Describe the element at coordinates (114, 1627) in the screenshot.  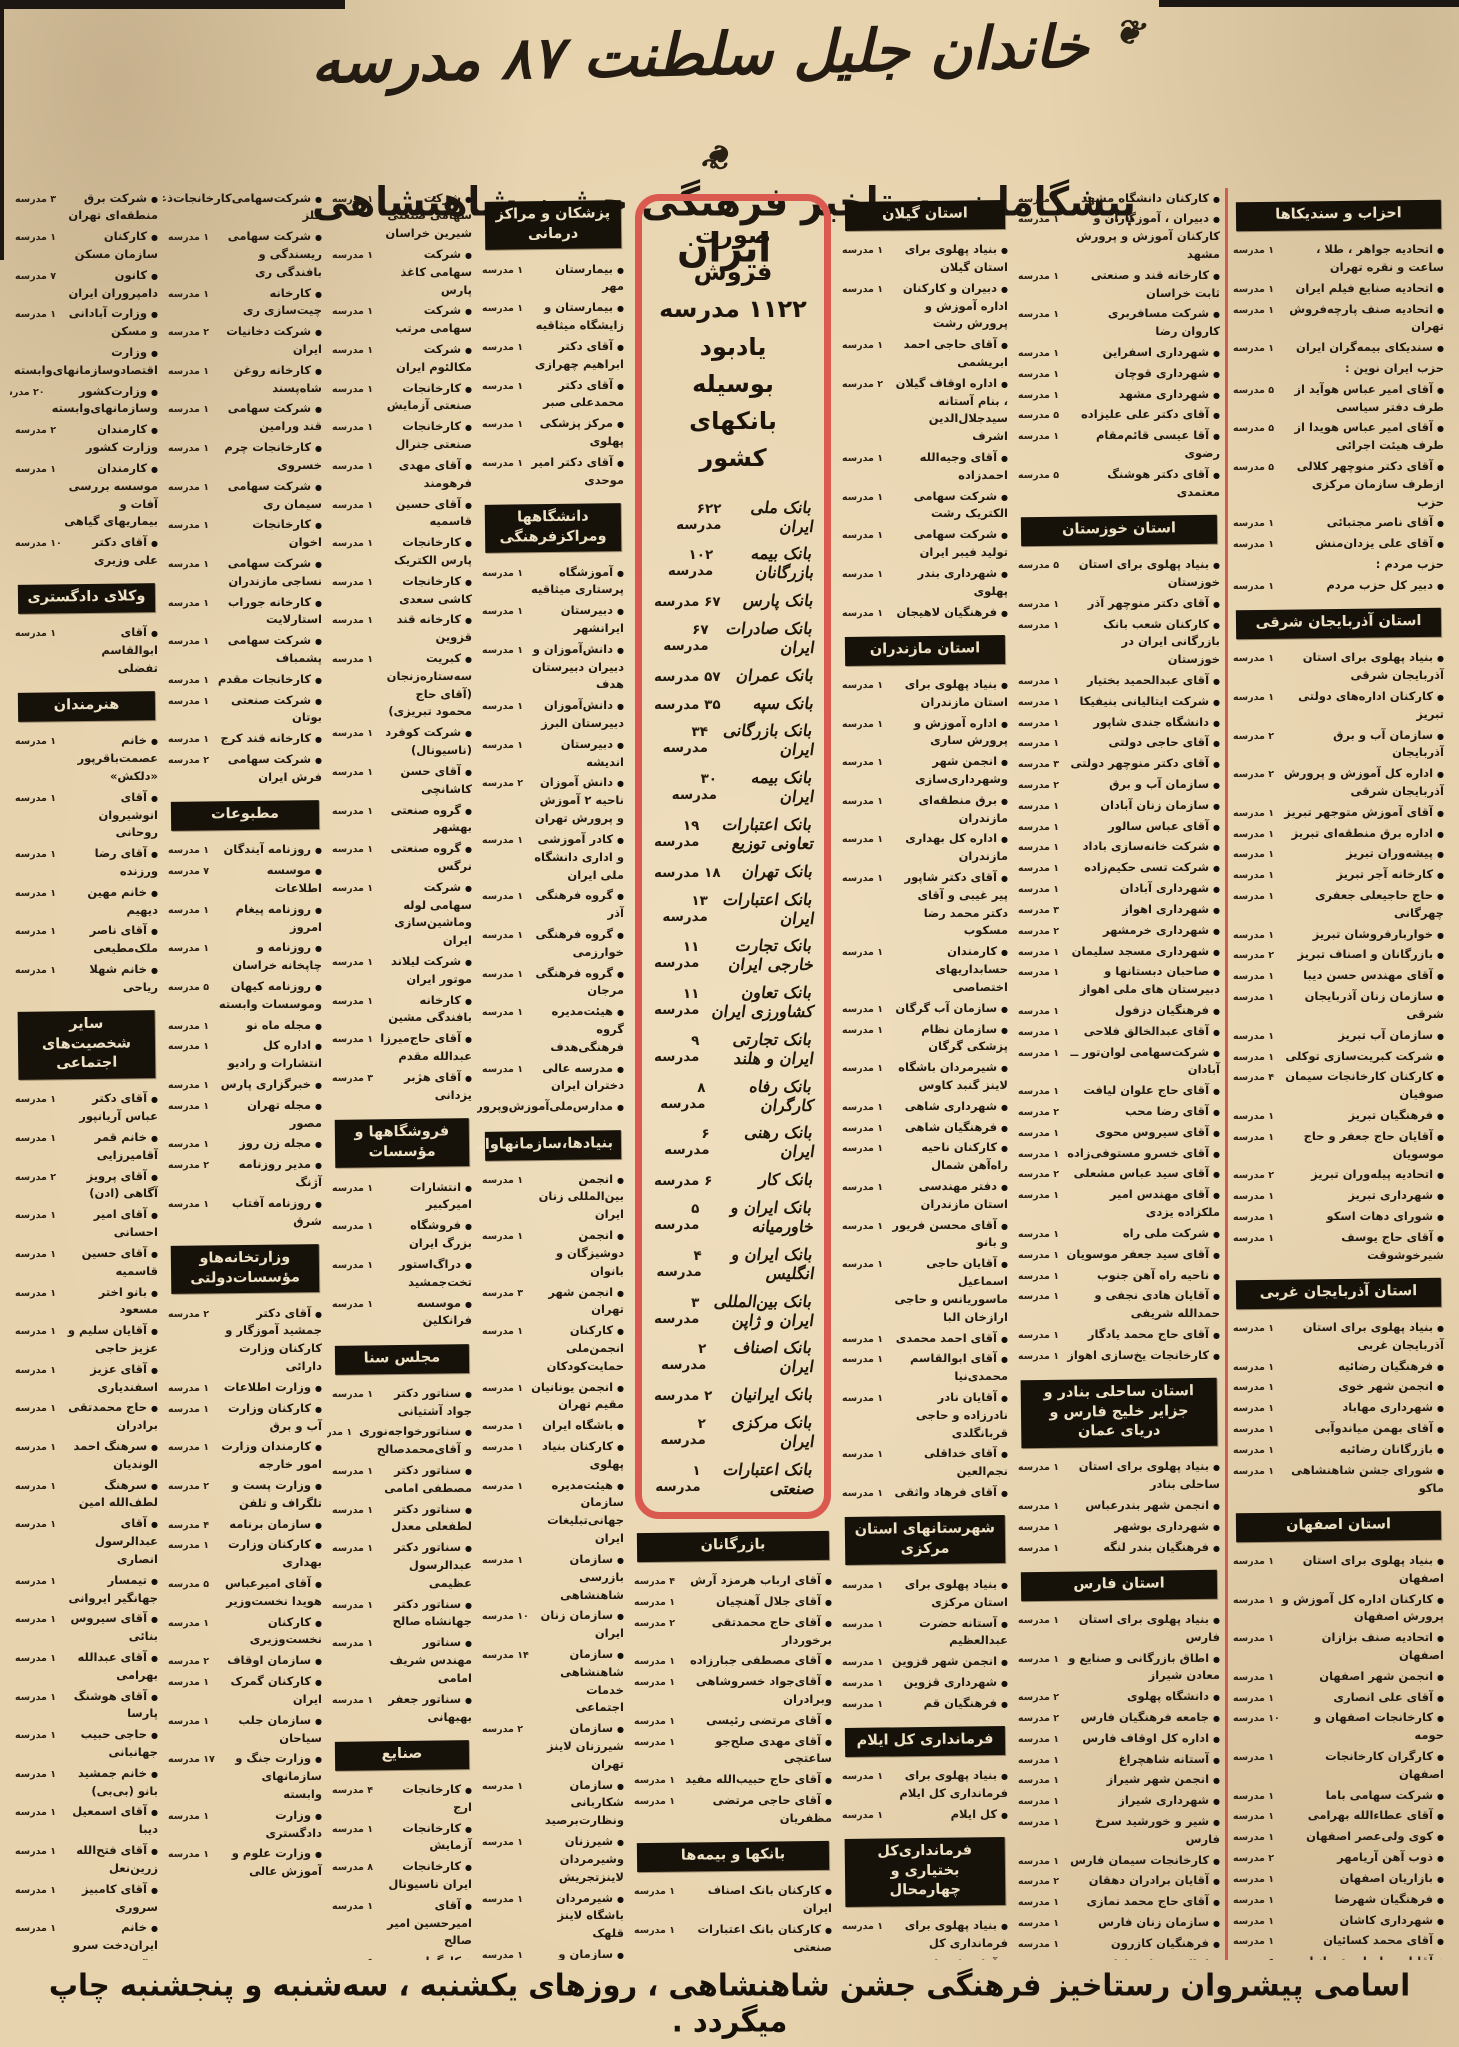
I see `donor-name: ●آقای سیروس بنائی` at that location.